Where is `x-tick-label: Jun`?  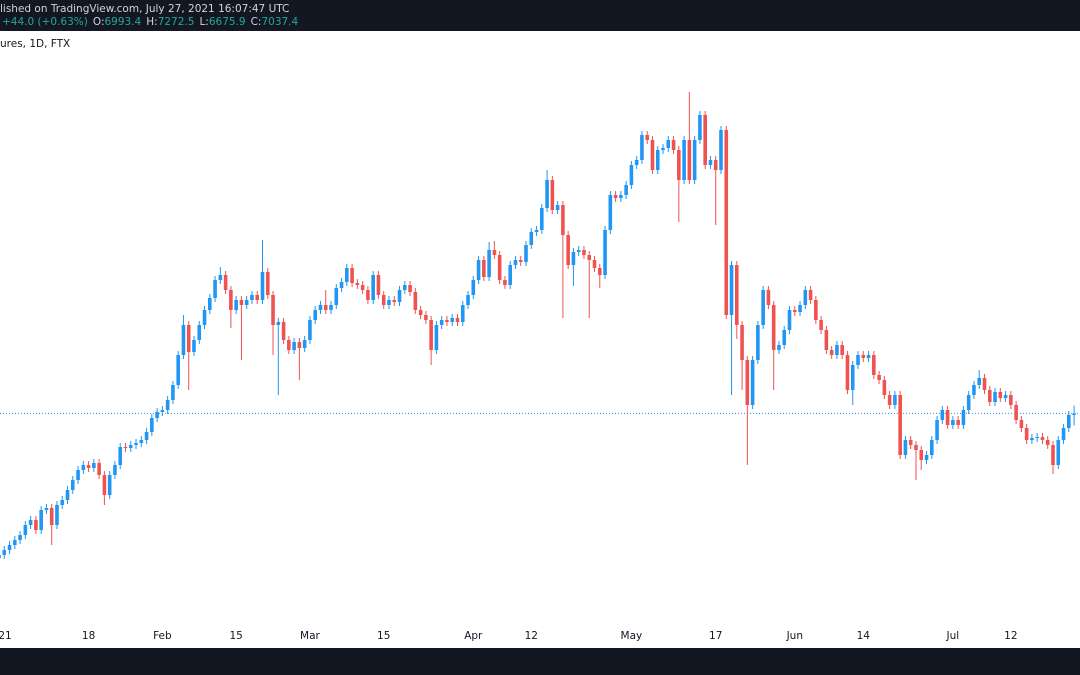
x-tick-label: Jun is located at coordinates (794, 636).